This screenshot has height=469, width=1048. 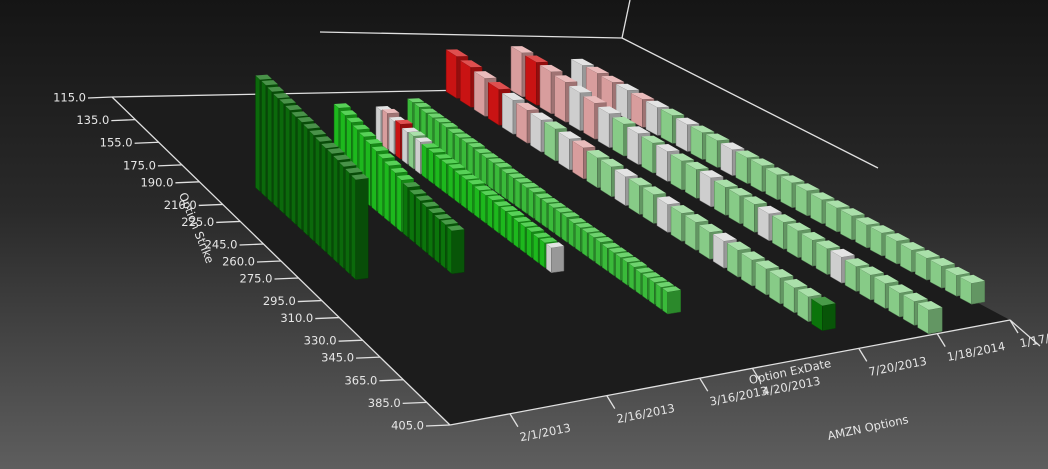 What do you see at coordinates (221, 245) in the screenshot?
I see `y-tick-label: 245.0` at bounding box center [221, 245].